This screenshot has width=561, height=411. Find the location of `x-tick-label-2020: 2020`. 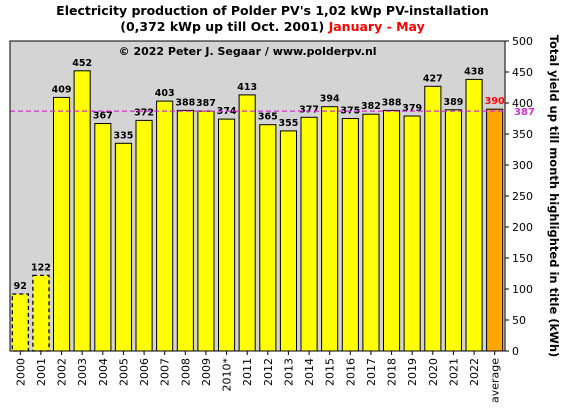

x-tick-label-2020: 2020 is located at coordinates (433, 372).